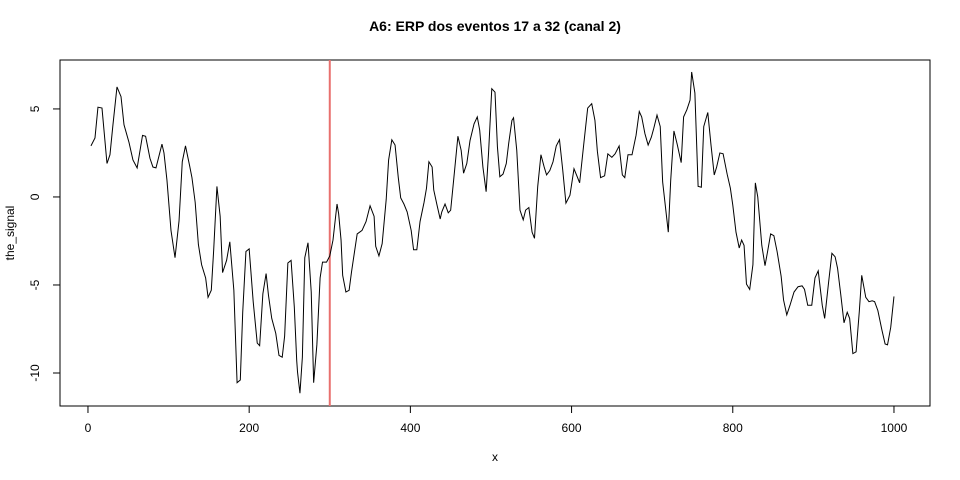 The height and width of the screenshot is (480, 960). Describe the element at coordinates (35, 196) in the screenshot. I see `y-tick-label: 0` at that location.